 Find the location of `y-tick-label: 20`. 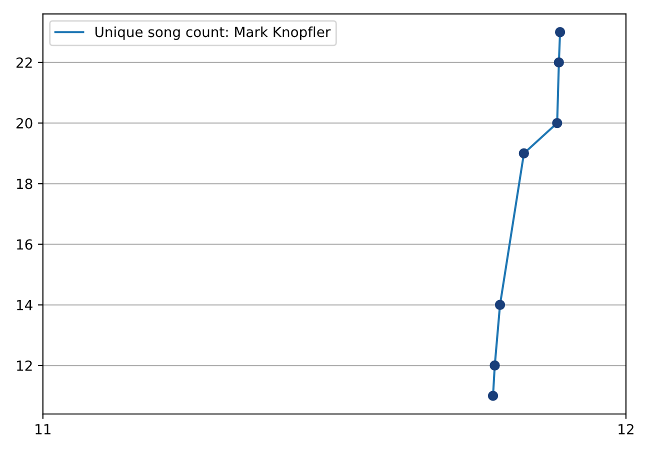

y-tick-label: 20 is located at coordinates (24, 123).